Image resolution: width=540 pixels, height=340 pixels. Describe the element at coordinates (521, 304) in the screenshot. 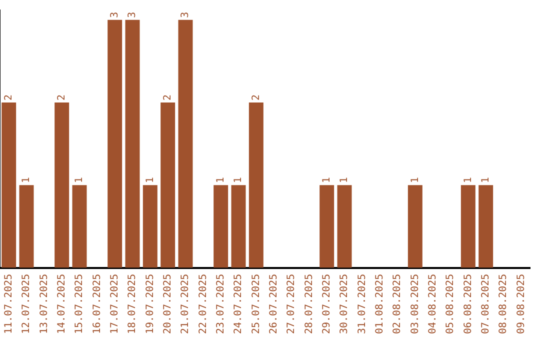

I see `x-tick-label: 09.08.2025` at that location.